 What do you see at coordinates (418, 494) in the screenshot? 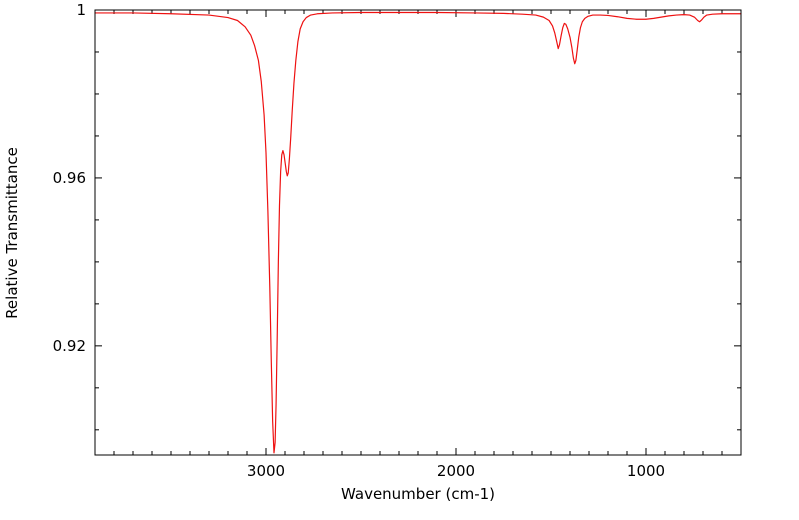
I see `x-axis-title: Wavenumber (cm-1)` at bounding box center [418, 494].